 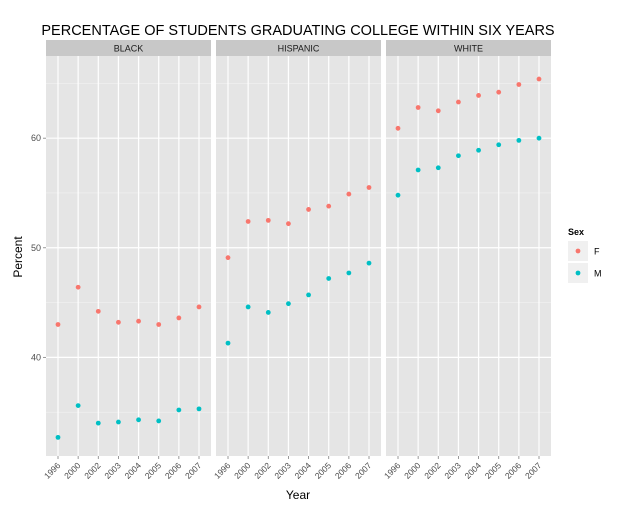 I want to click on point-white-m-2004, so click(x=478, y=150).